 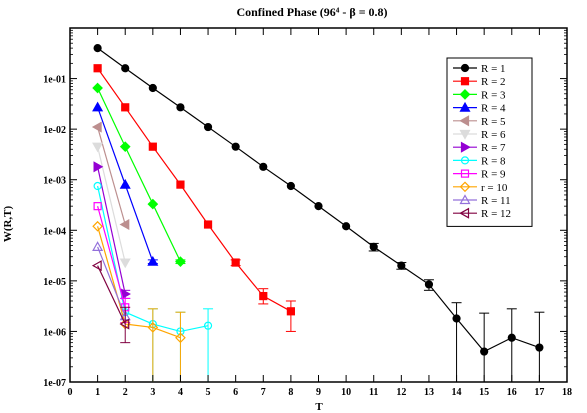 What do you see at coordinates (457, 392) in the screenshot?
I see `x-tick-label: 14` at bounding box center [457, 392].